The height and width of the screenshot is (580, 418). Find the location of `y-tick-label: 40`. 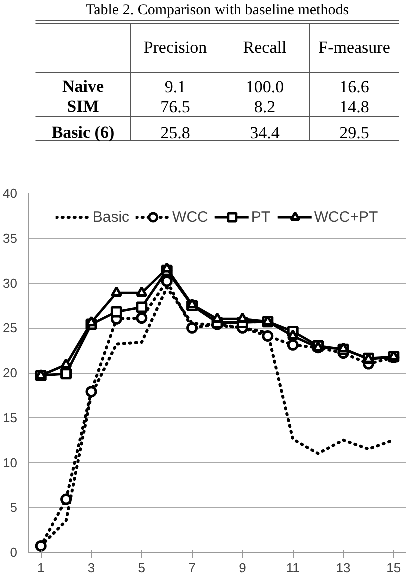

y-tick-label: 40 is located at coordinates (10, 193).